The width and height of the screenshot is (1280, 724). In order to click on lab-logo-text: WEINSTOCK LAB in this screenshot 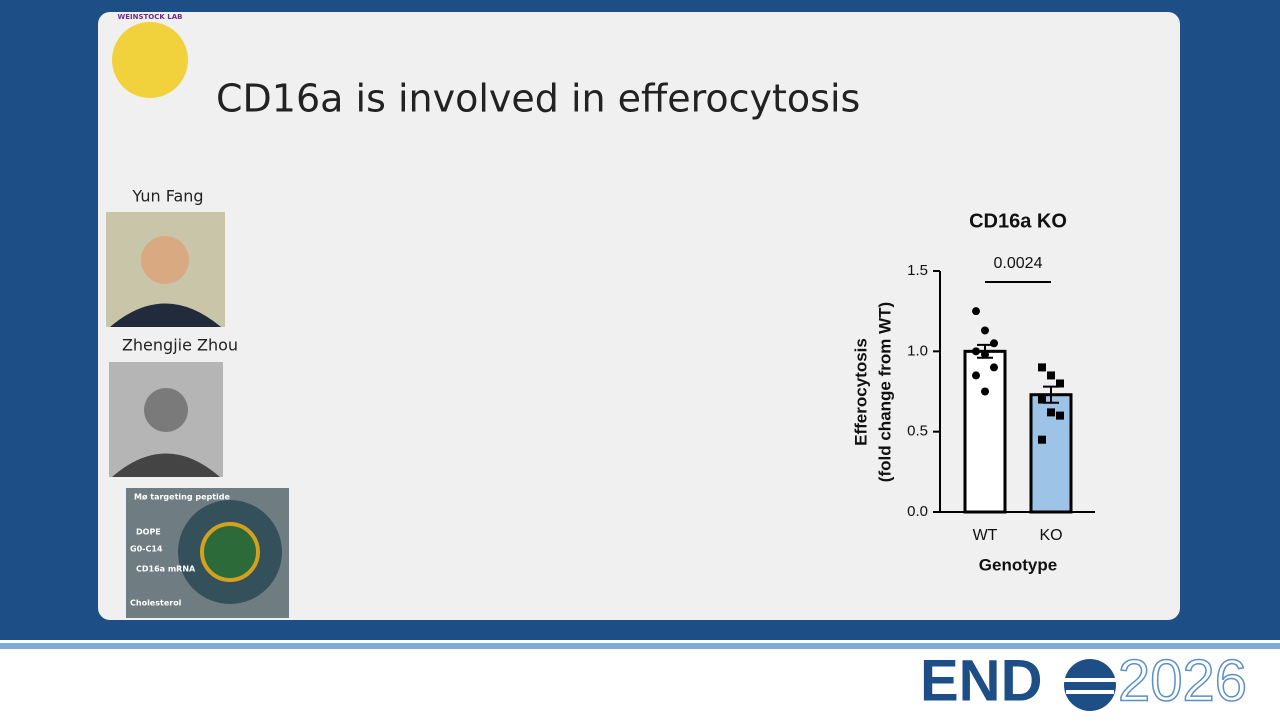, I will do `click(150, 17)`.